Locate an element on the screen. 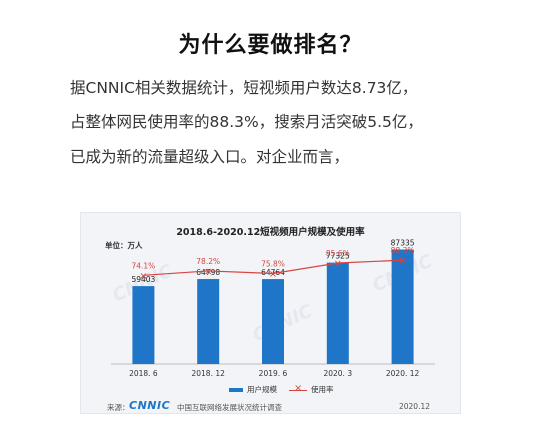  paragraph-line-1: 据CNNIC相关数据统计，短视频用户数达8.73亿， is located at coordinates (244, 88).